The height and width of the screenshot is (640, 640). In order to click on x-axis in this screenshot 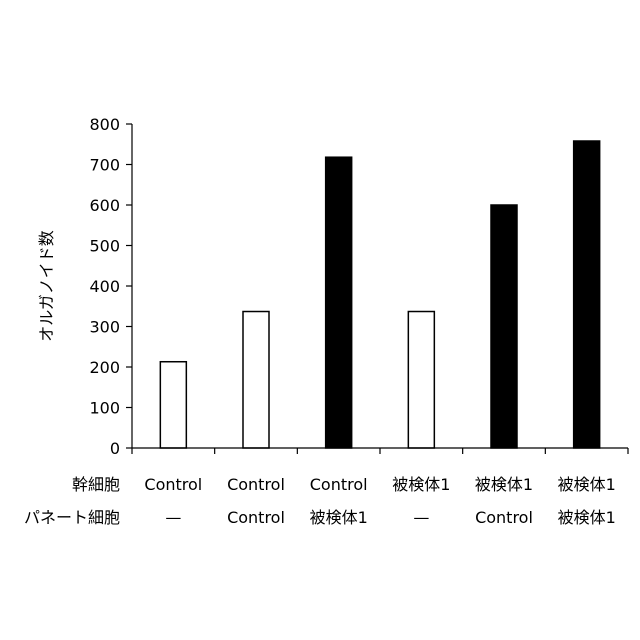, I will do `click(380, 451)`.